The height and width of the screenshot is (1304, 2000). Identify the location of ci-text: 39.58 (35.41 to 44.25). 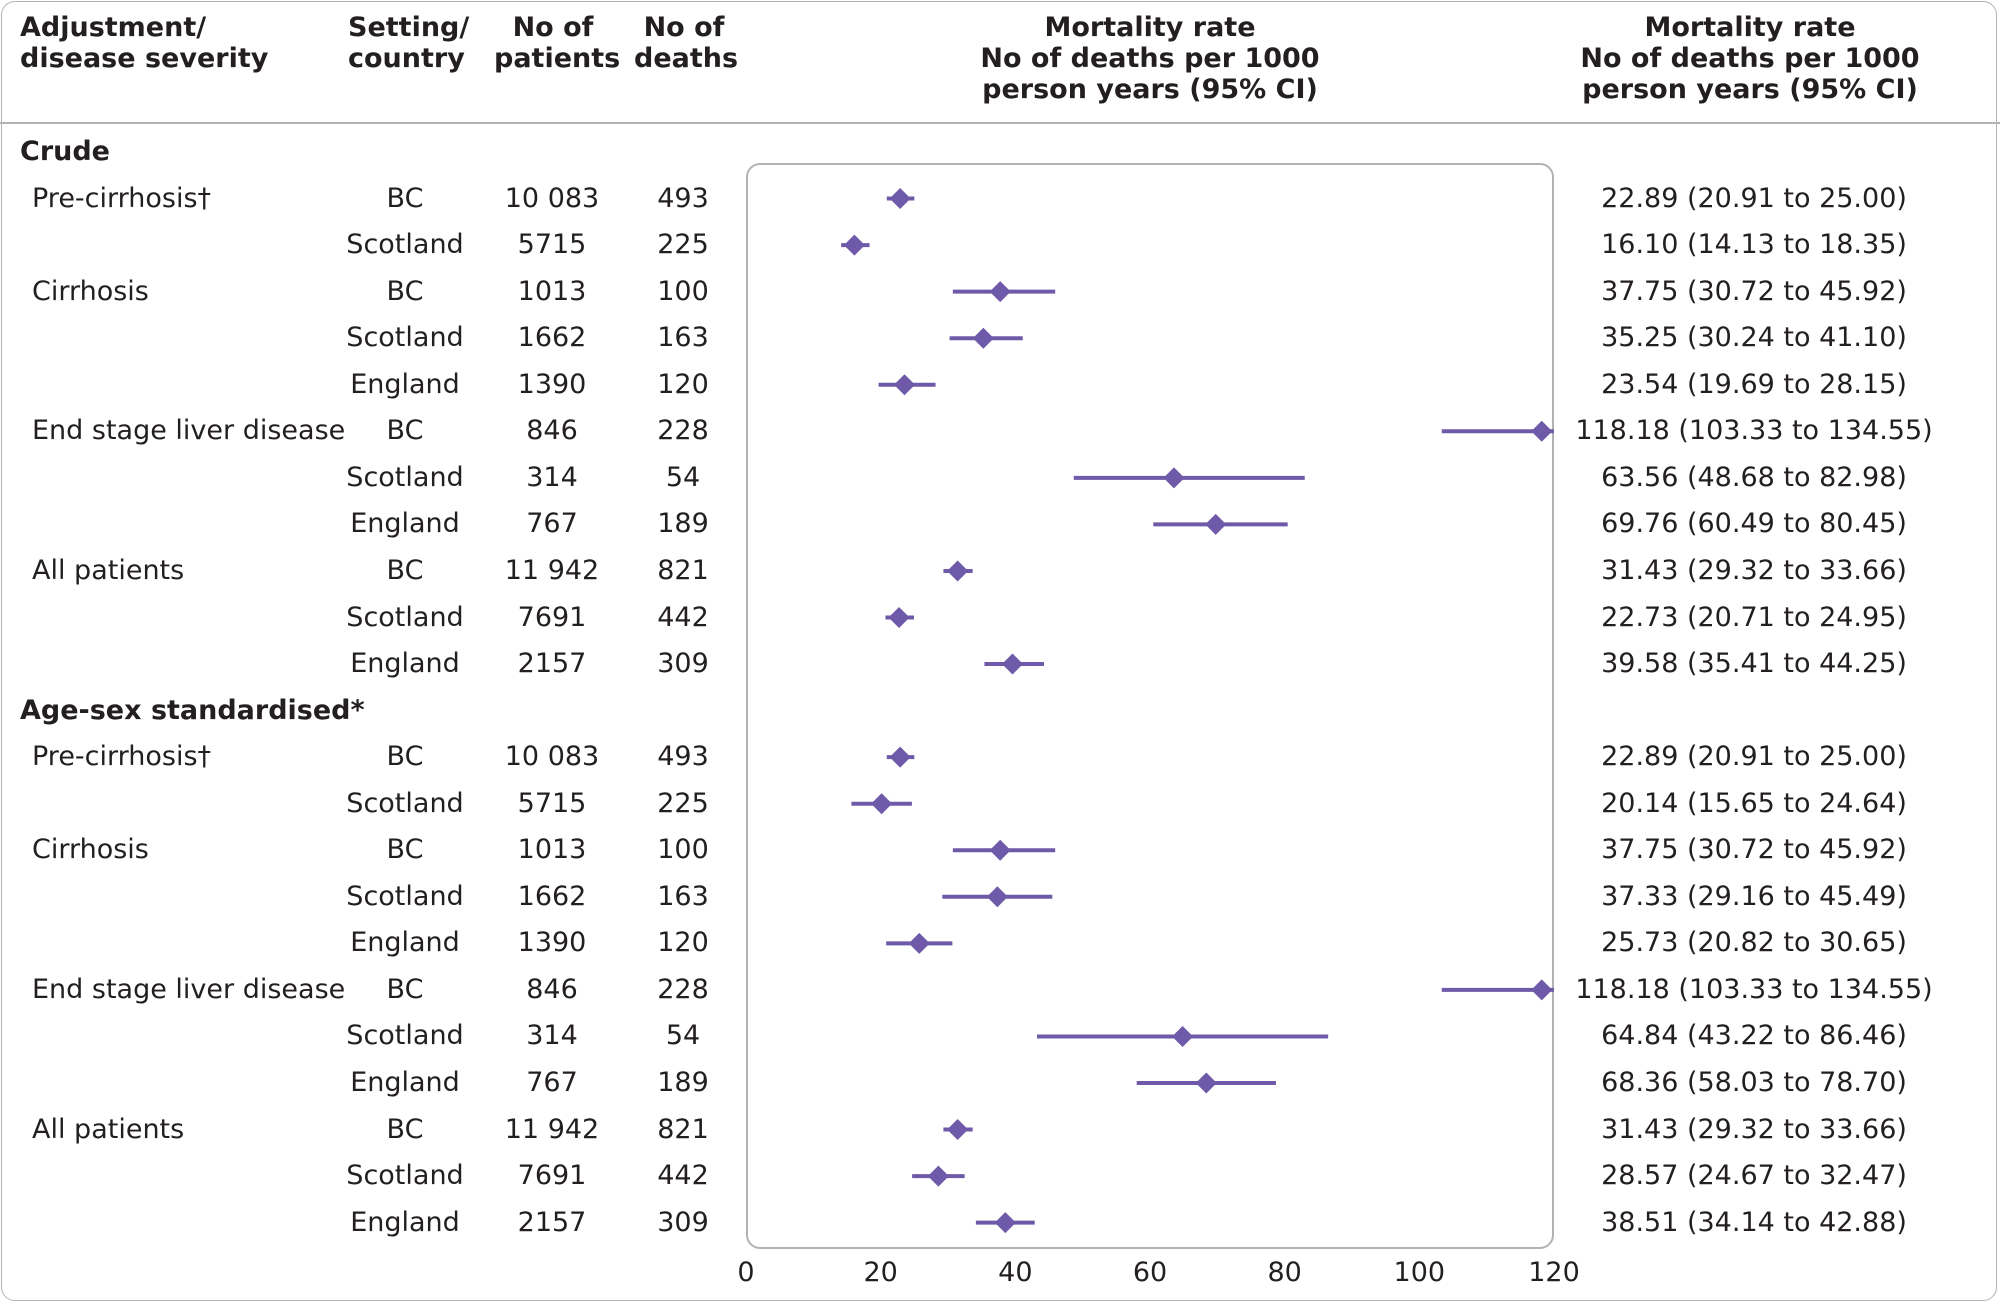
(1754, 664).